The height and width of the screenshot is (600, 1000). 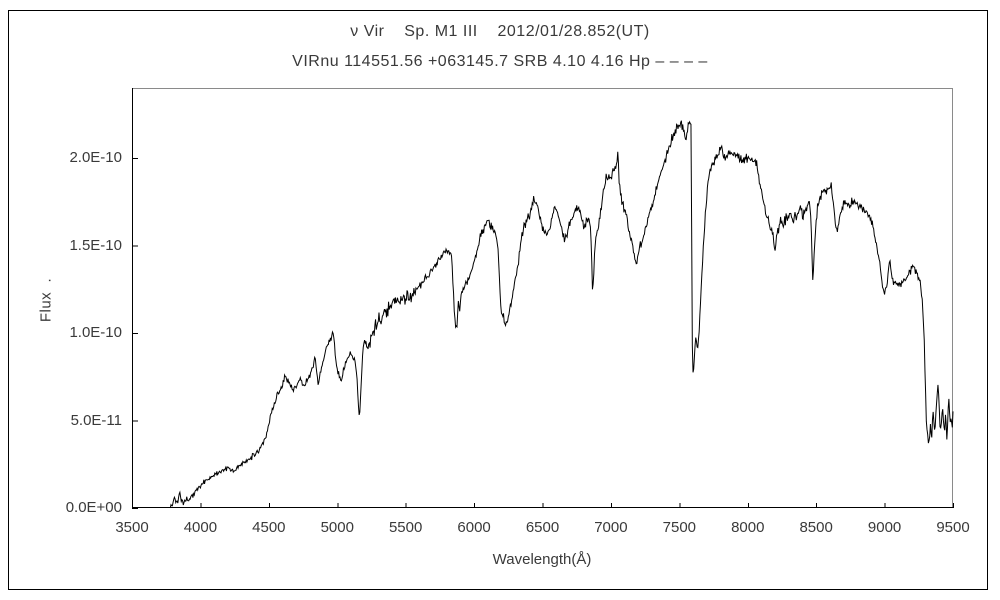 What do you see at coordinates (474, 527) in the screenshot?
I see `x-tick-label: 6000` at bounding box center [474, 527].